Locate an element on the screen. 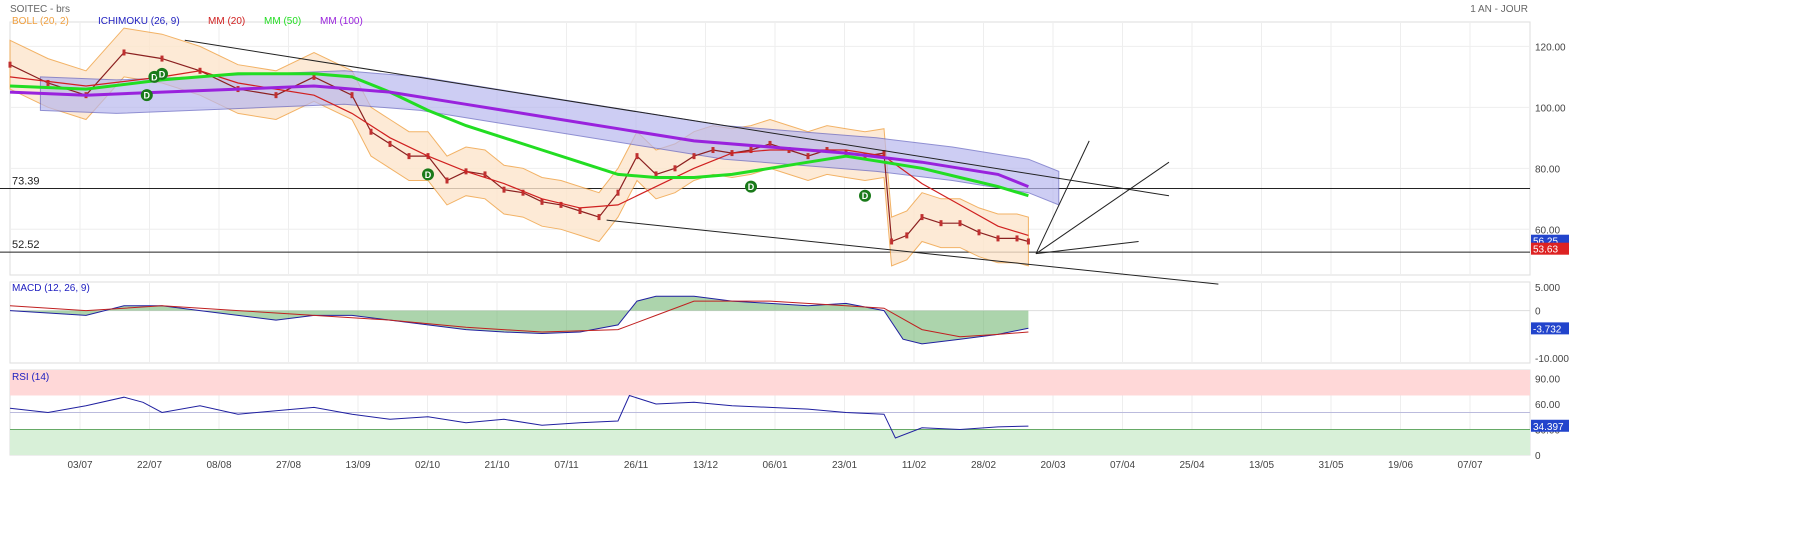 The width and height of the screenshot is (1817, 549). x-tick-label: 11/02 is located at coordinates (914, 465).